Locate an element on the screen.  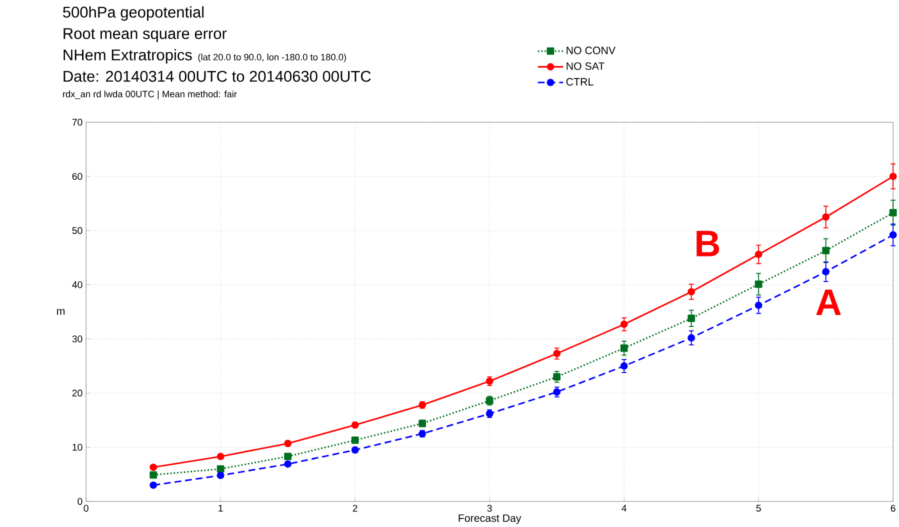
text: NHem Extratropics is located at coordinates (128, 56).